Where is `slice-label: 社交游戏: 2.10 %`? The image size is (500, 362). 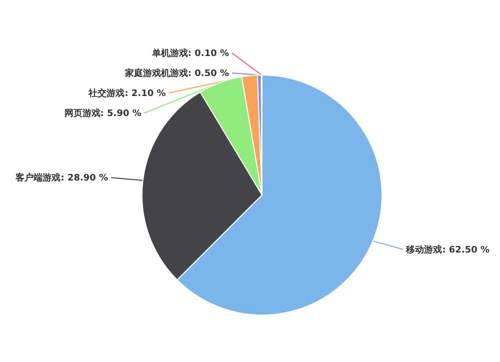
slice-label: 社交游戏: 2.10 % is located at coordinates (127, 93).